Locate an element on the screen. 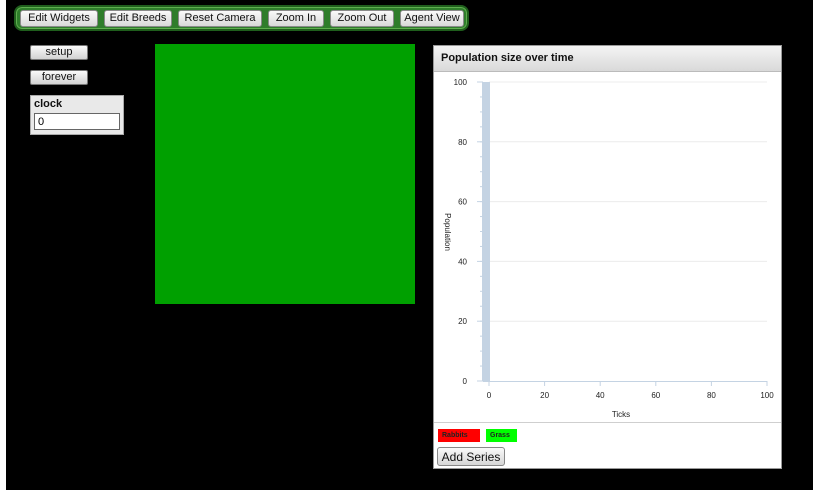 This screenshot has height=500, width=815. zoom-in-button: Zoom In is located at coordinates (296, 18).